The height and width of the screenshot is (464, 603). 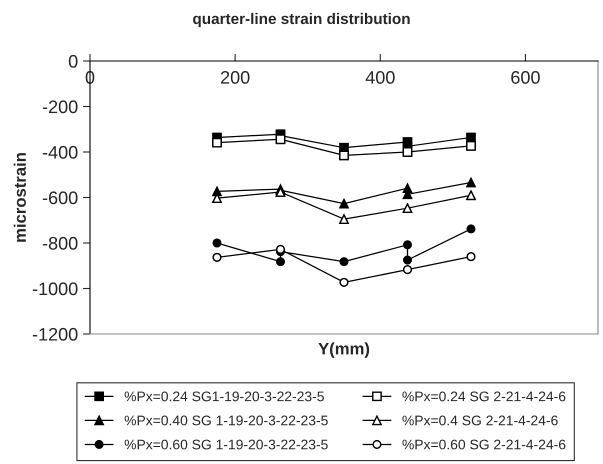 What do you see at coordinates (484, 445) in the screenshot?
I see `legend-label: %Px=0.60 SG 2-21-4-24-6` at bounding box center [484, 445].